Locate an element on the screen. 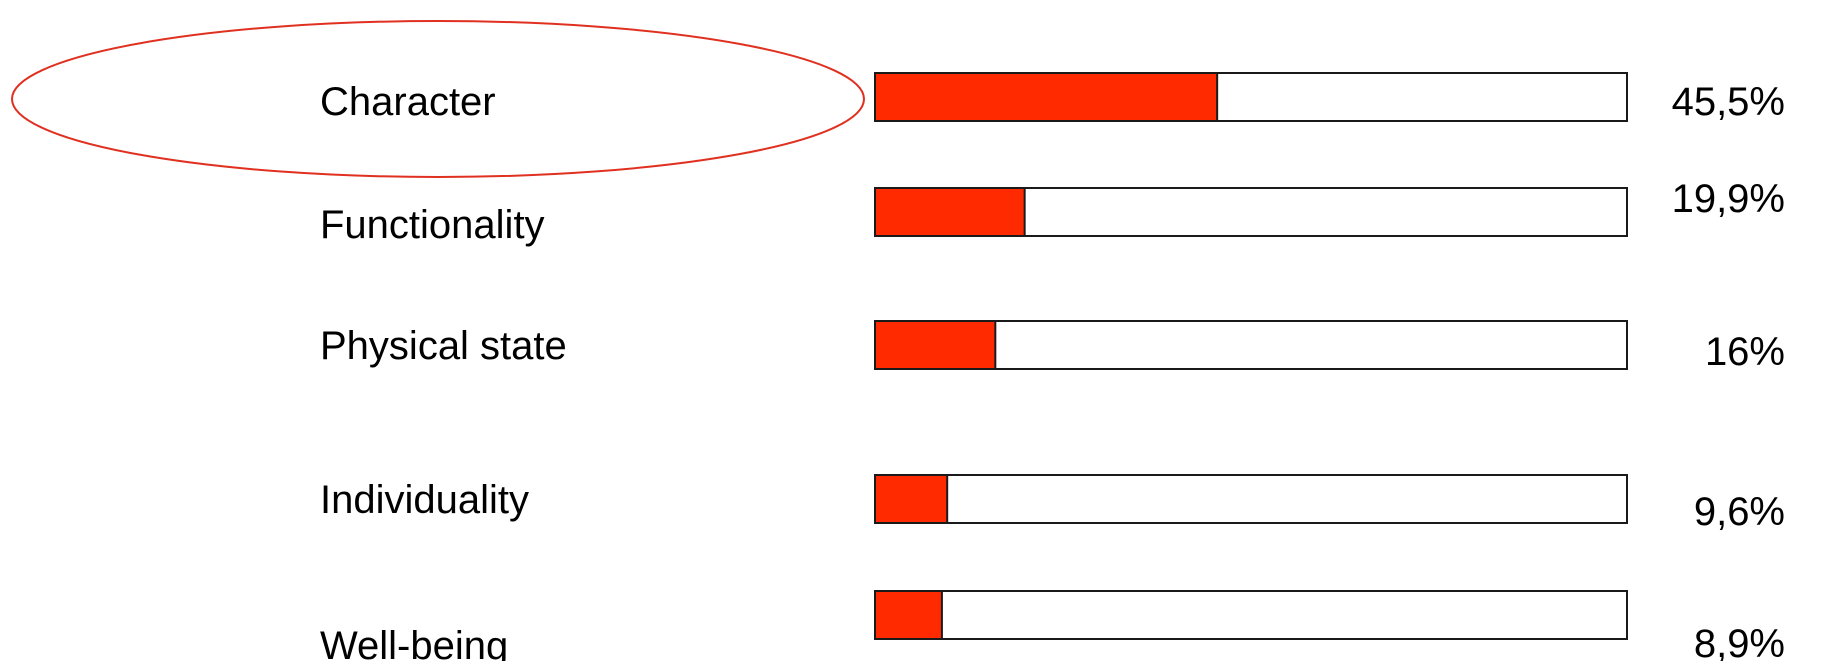 The width and height of the screenshot is (1825, 666). value-label: 45,5% is located at coordinates (1728, 102).